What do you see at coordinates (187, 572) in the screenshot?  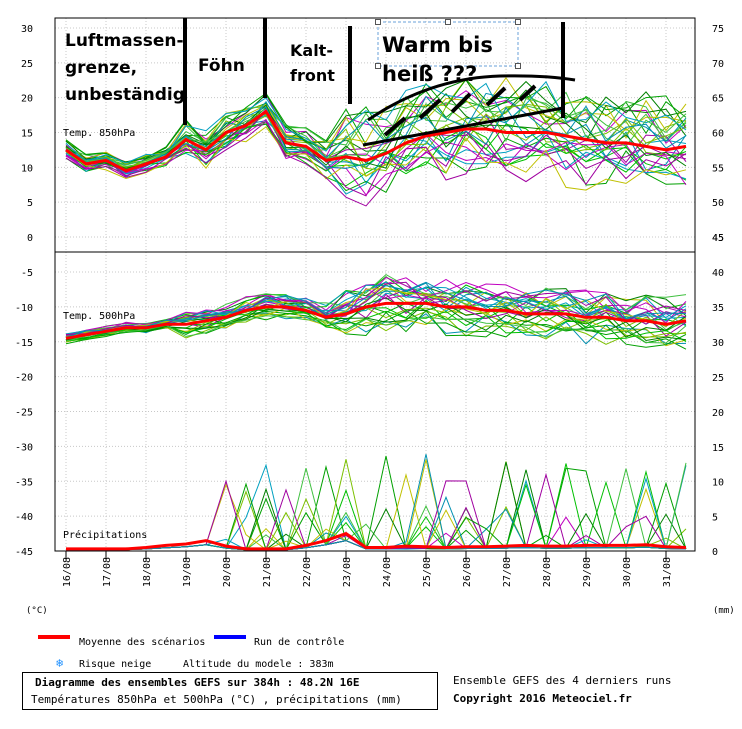 I see `date-label: 19/08` at bounding box center [187, 572].